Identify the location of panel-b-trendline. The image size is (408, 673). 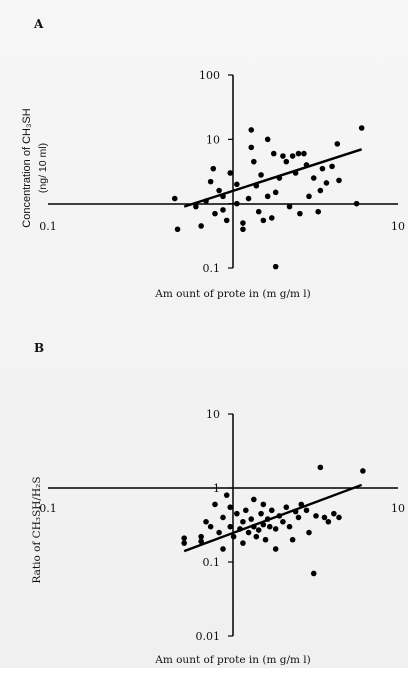
(273, 518).